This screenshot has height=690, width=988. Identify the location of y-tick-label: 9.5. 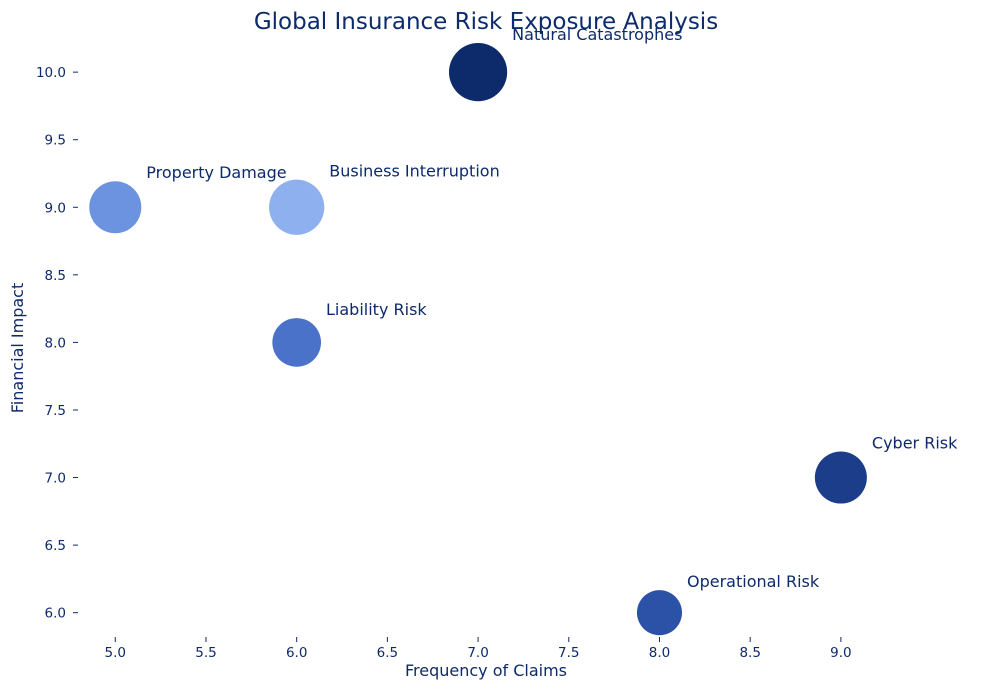
(55, 141).